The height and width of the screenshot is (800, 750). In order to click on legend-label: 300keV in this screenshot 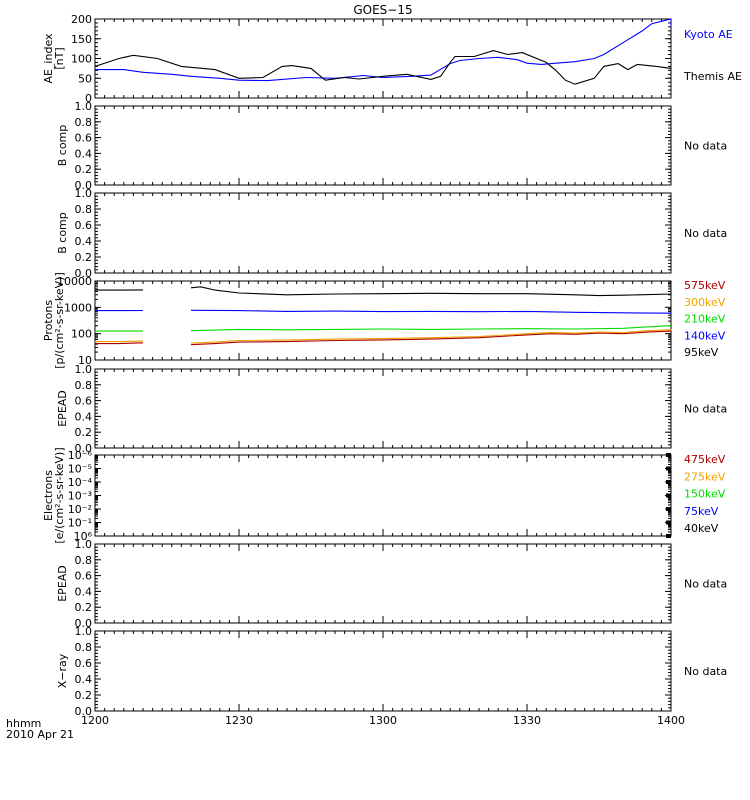, I will do `click(705, 302)`.